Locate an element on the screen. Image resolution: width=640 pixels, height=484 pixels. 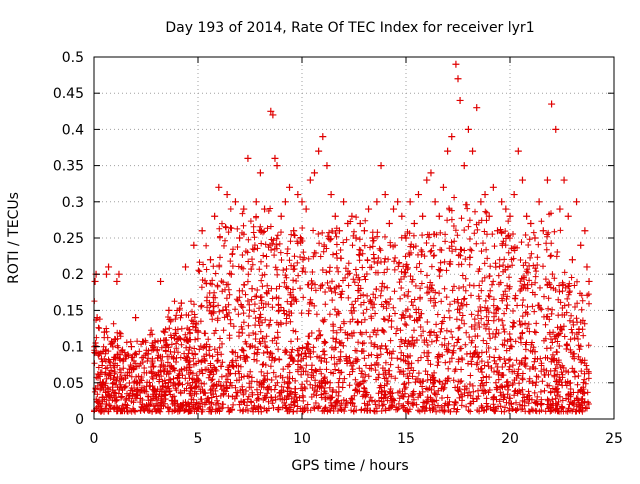
y-tick-label: 0.35 is located at coordinates (68, 167).